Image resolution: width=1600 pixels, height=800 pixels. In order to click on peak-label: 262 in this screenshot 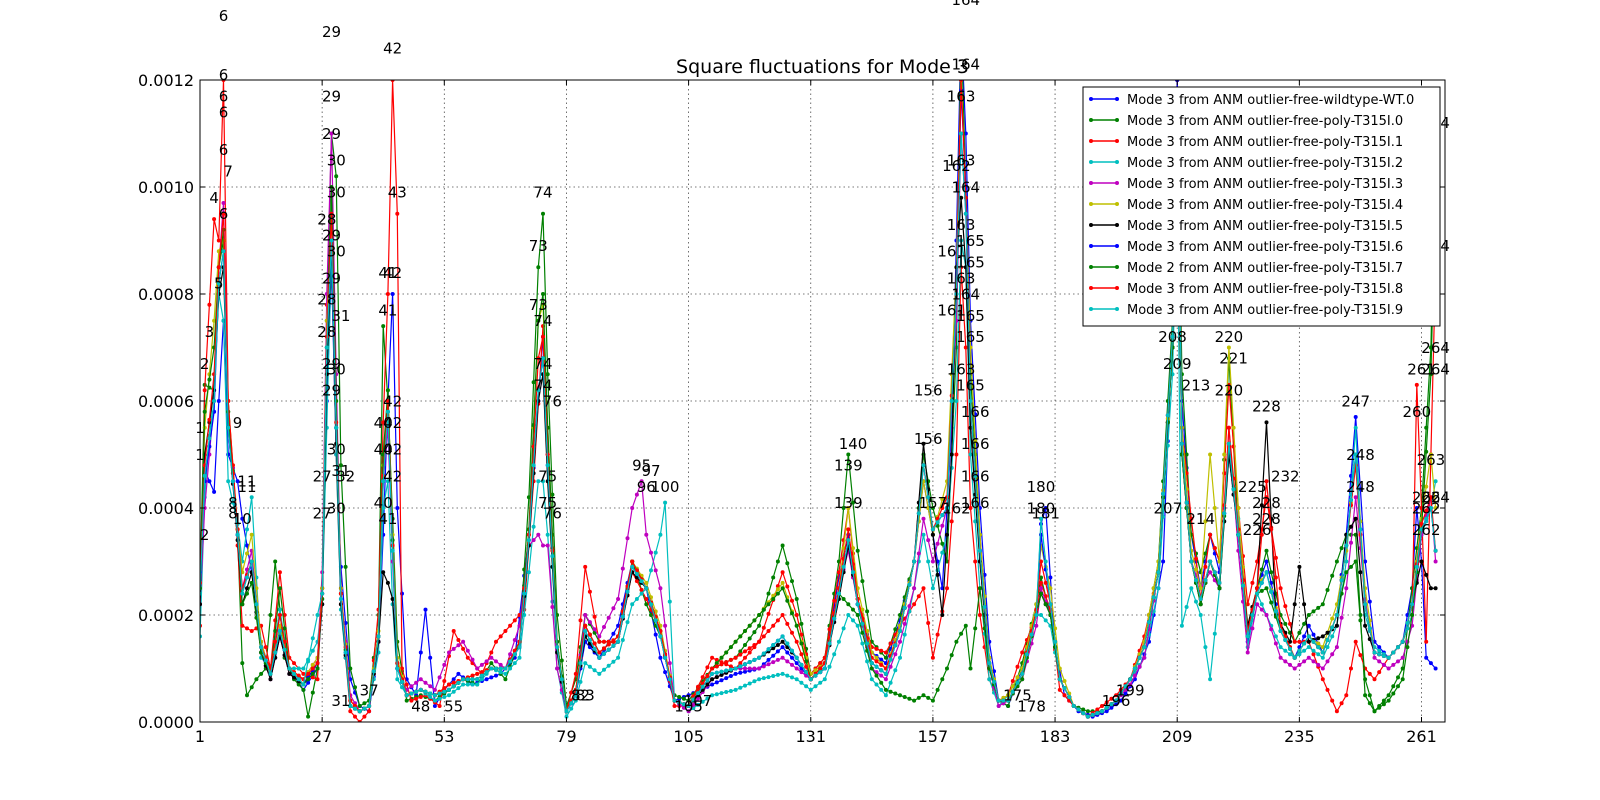, I will do `click(1426, 530)`.